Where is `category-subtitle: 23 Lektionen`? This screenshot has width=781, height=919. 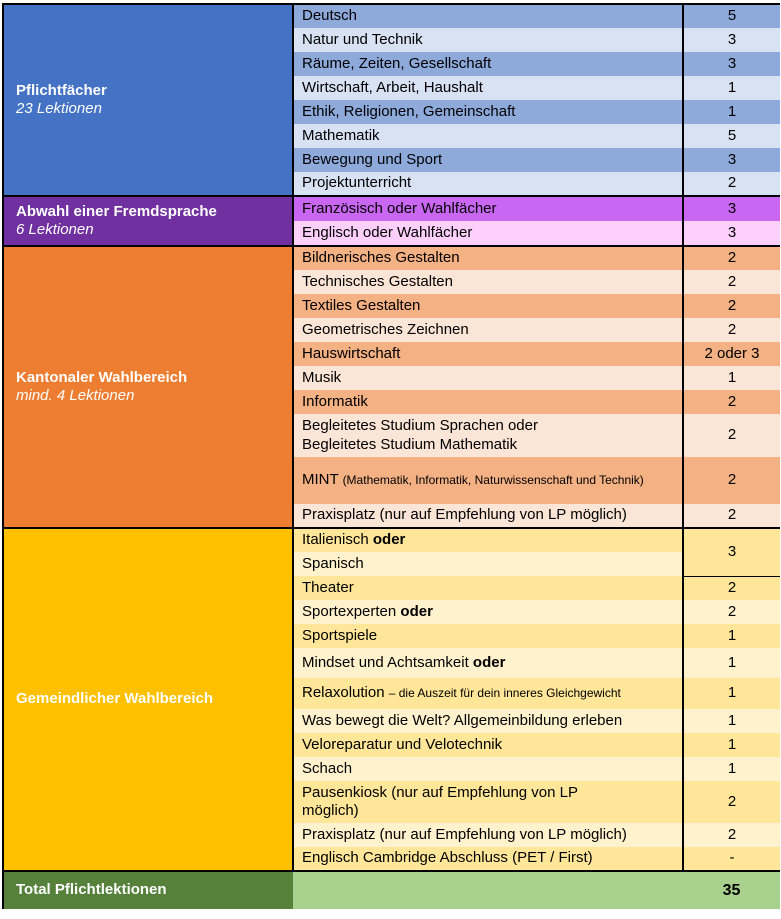
category-subtitle: 23 Lektionen is located at coordinates (59, 108).